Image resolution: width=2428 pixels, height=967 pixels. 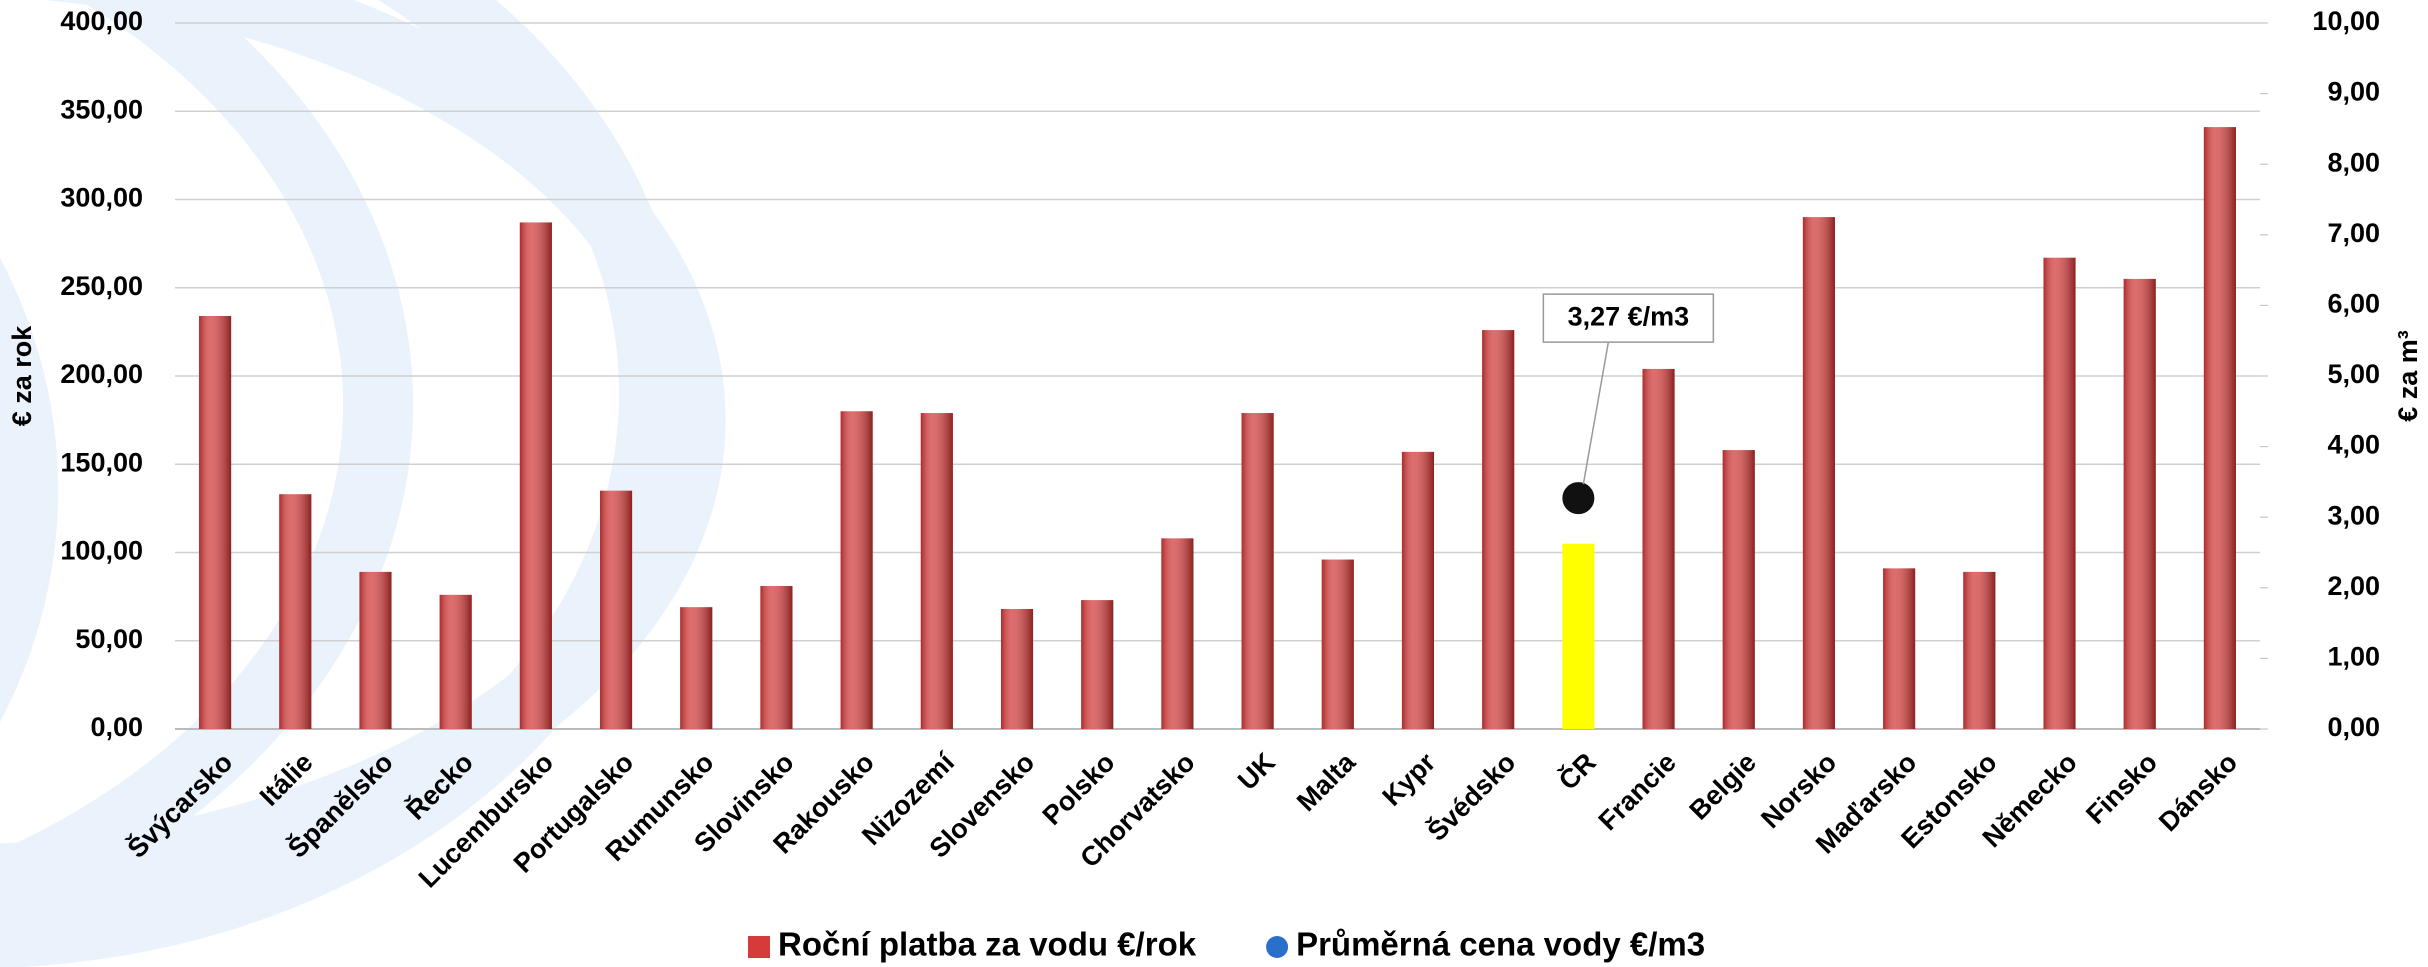 I want to click on callout-line, so click(x=1596, y=413).